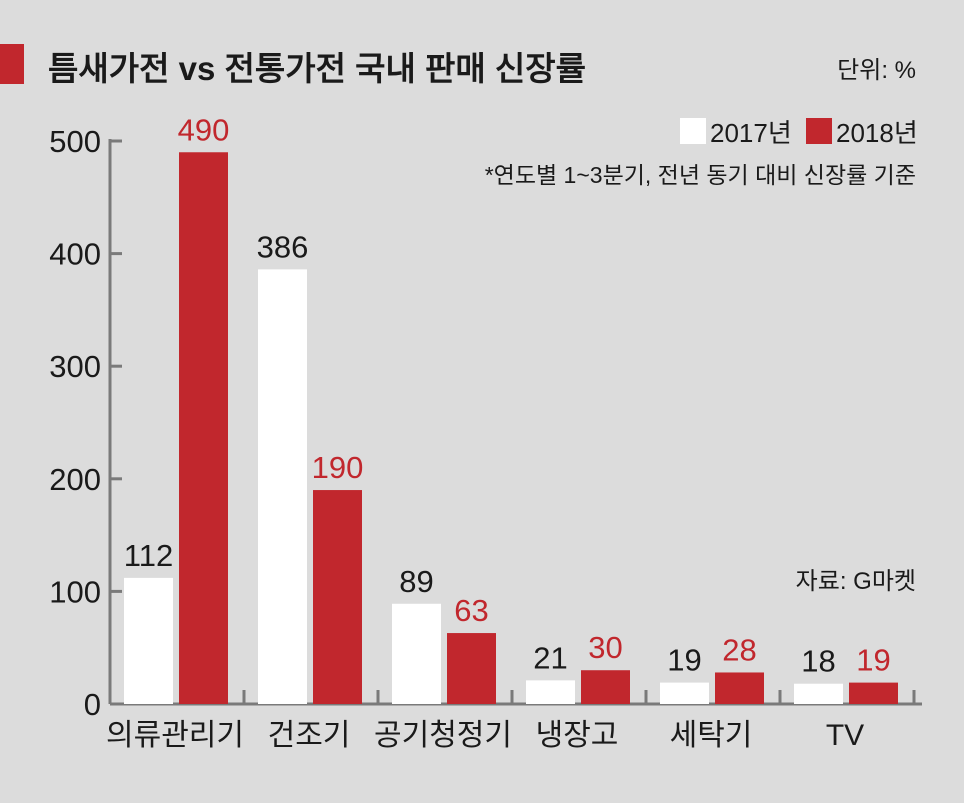 Image resolution: width=964 pixels, height=803 pixels. Describe the element at coordinates (873, 693) in the screenshot. I see `bar-2018년-TV` at that location.